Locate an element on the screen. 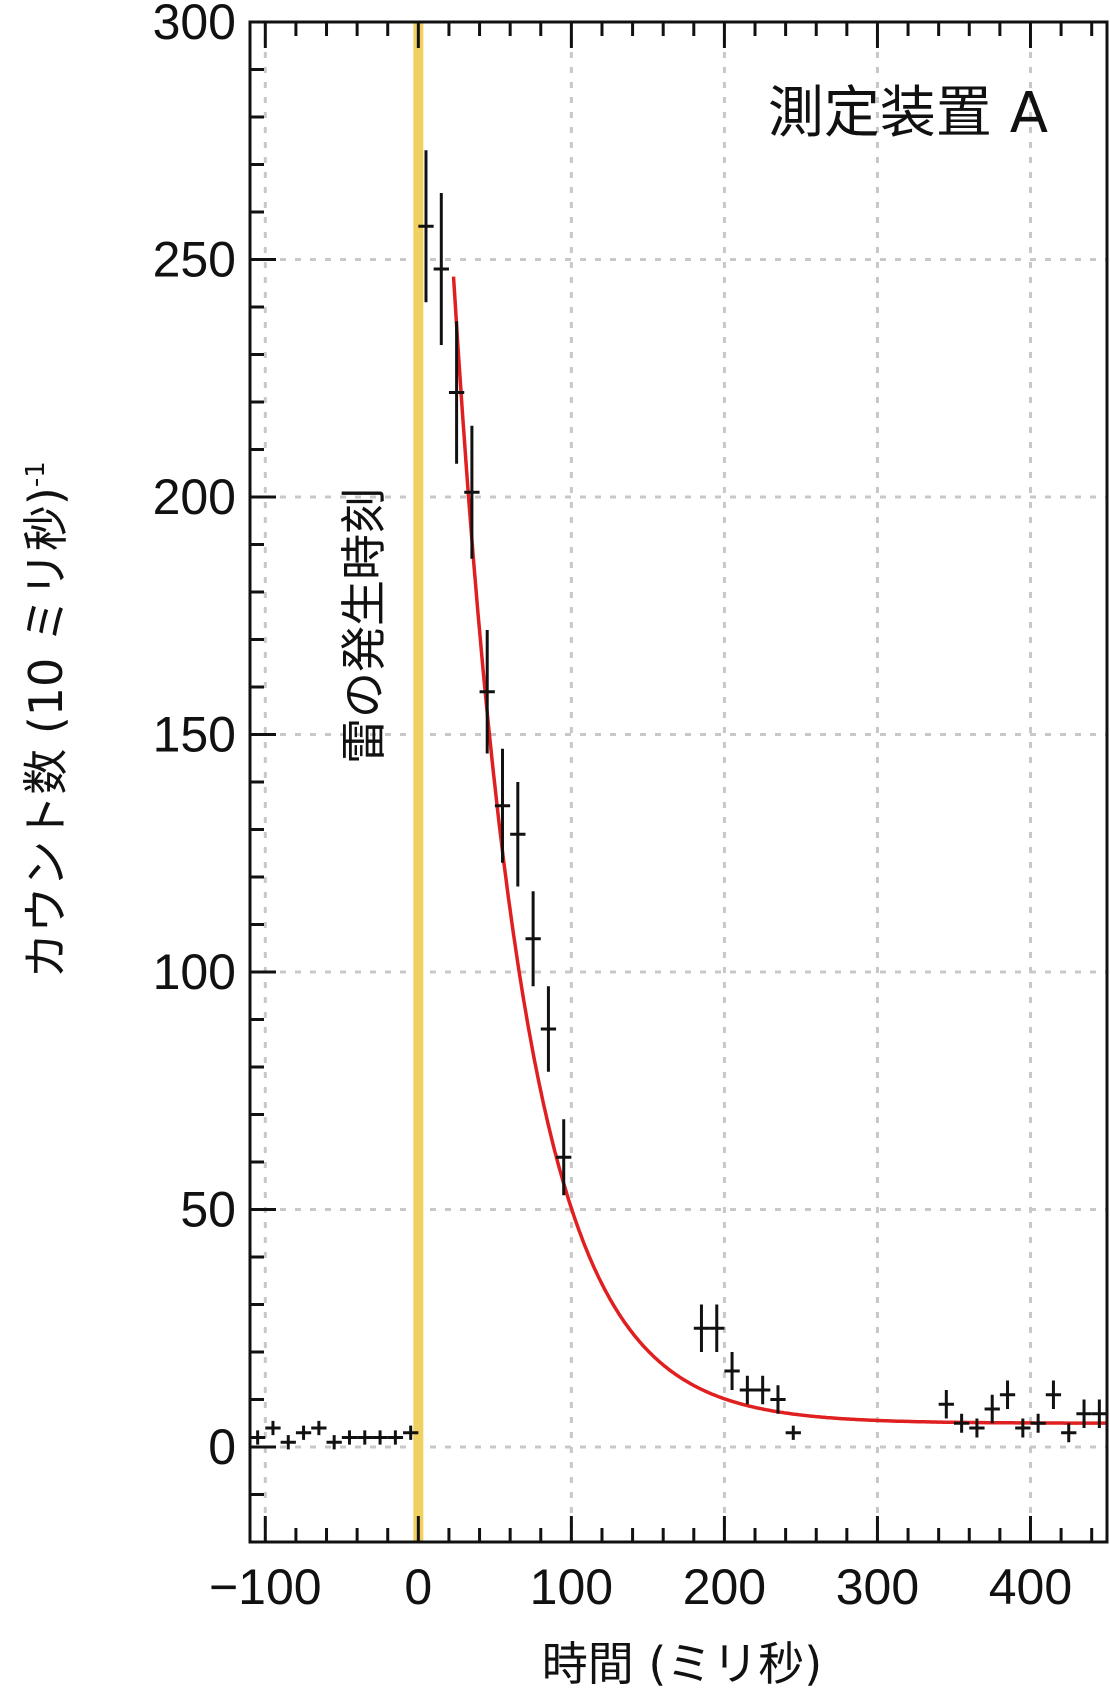  x-tick-label: 300 is located at coordinates (877, 1587).